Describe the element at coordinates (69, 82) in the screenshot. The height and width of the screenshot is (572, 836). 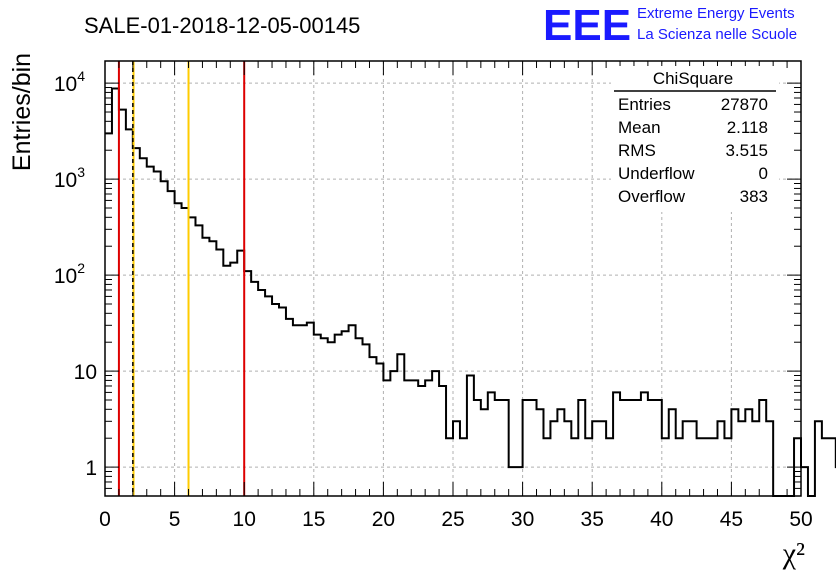
I see `y-tick-label: 10⁴` at that location.